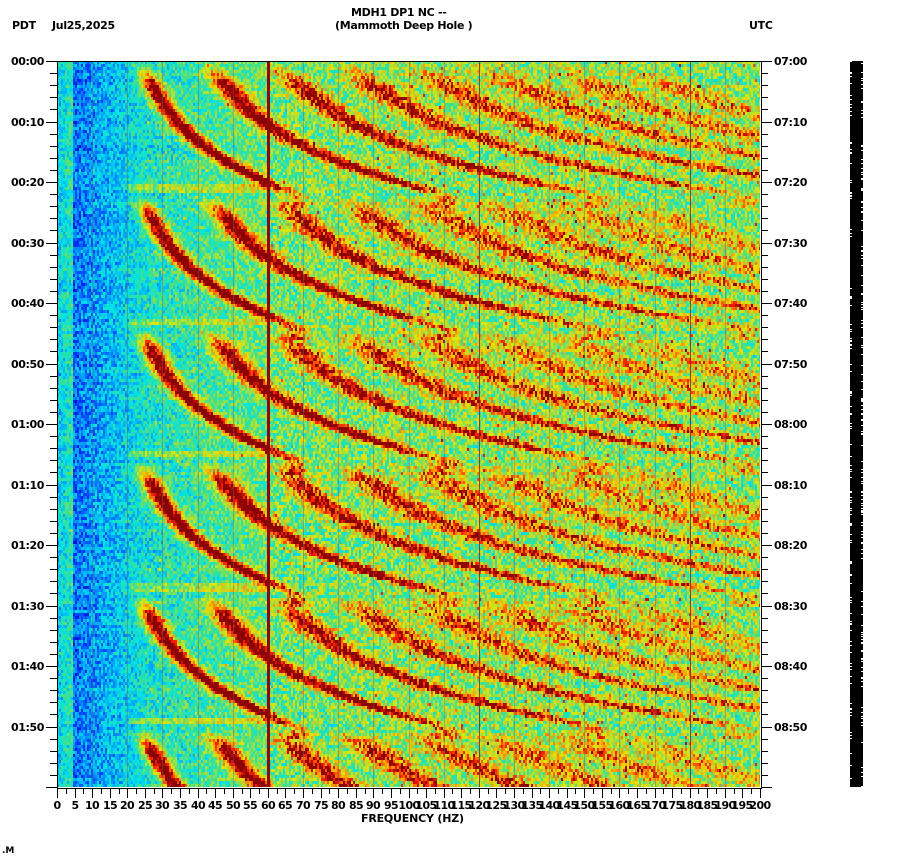 Image resolution: width=902 pixels, height=864 pixels. What do you see at coordinates (409, 805) in the screenshot?
I see `frequency-axis-label: 100` at bounding box center [409, 805].